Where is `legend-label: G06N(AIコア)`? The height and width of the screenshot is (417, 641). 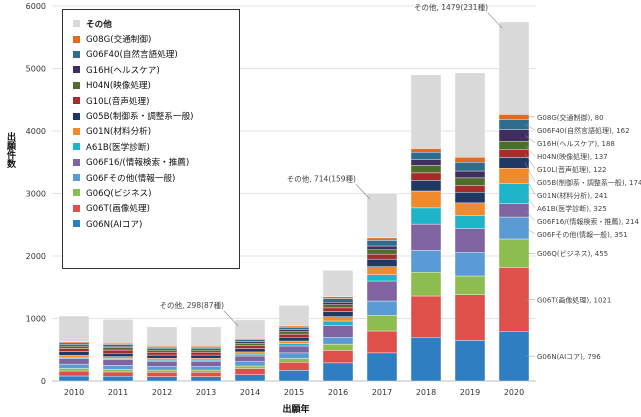
legend-label: G06N(AIコア) is located at coordinates (114, 224).